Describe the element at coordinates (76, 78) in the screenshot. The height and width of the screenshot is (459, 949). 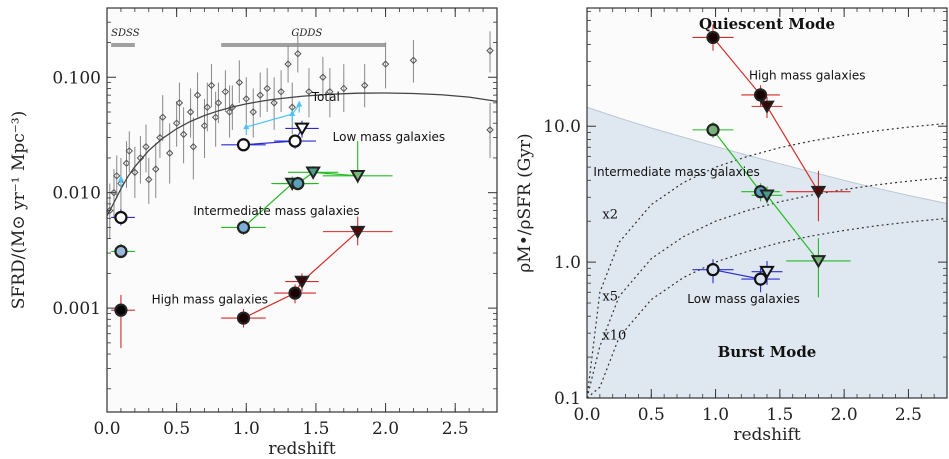
I see `y-tick-label: 0.100` at that location.